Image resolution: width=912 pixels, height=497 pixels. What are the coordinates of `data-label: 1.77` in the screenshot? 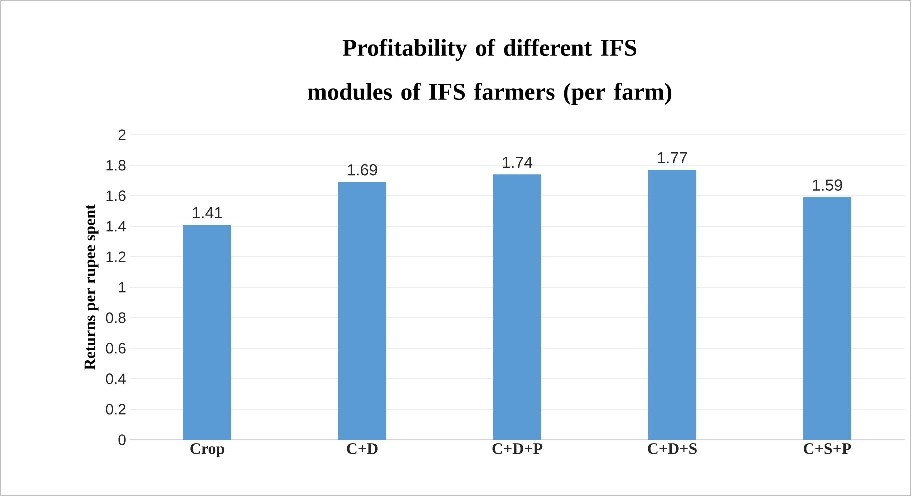 It's located at (673, 158).